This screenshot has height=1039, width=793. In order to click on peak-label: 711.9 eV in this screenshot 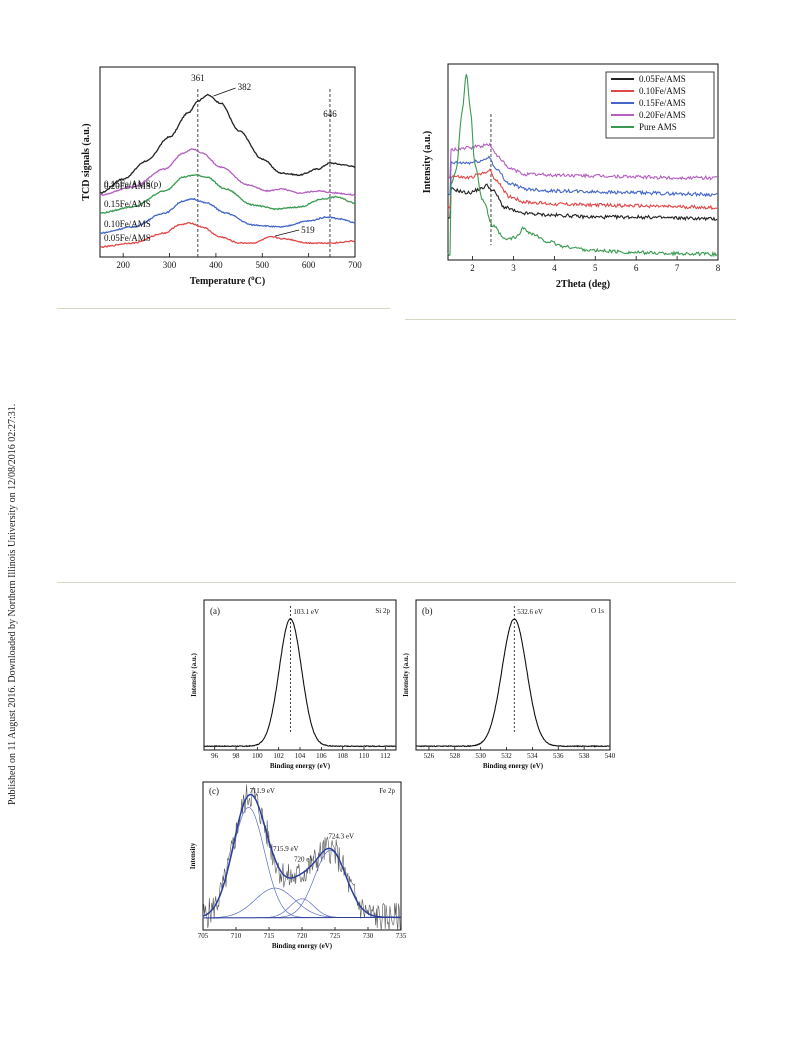, I will do `click(262, 791)`.